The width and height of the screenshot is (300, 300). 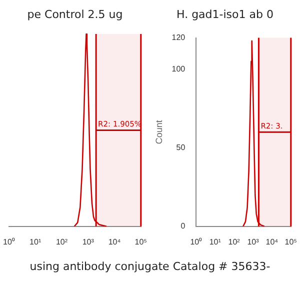 What do you see at coordinates (159, 132) in the screenshot?
I see `y-axis-title: Count` at bounding box center [159, 132].